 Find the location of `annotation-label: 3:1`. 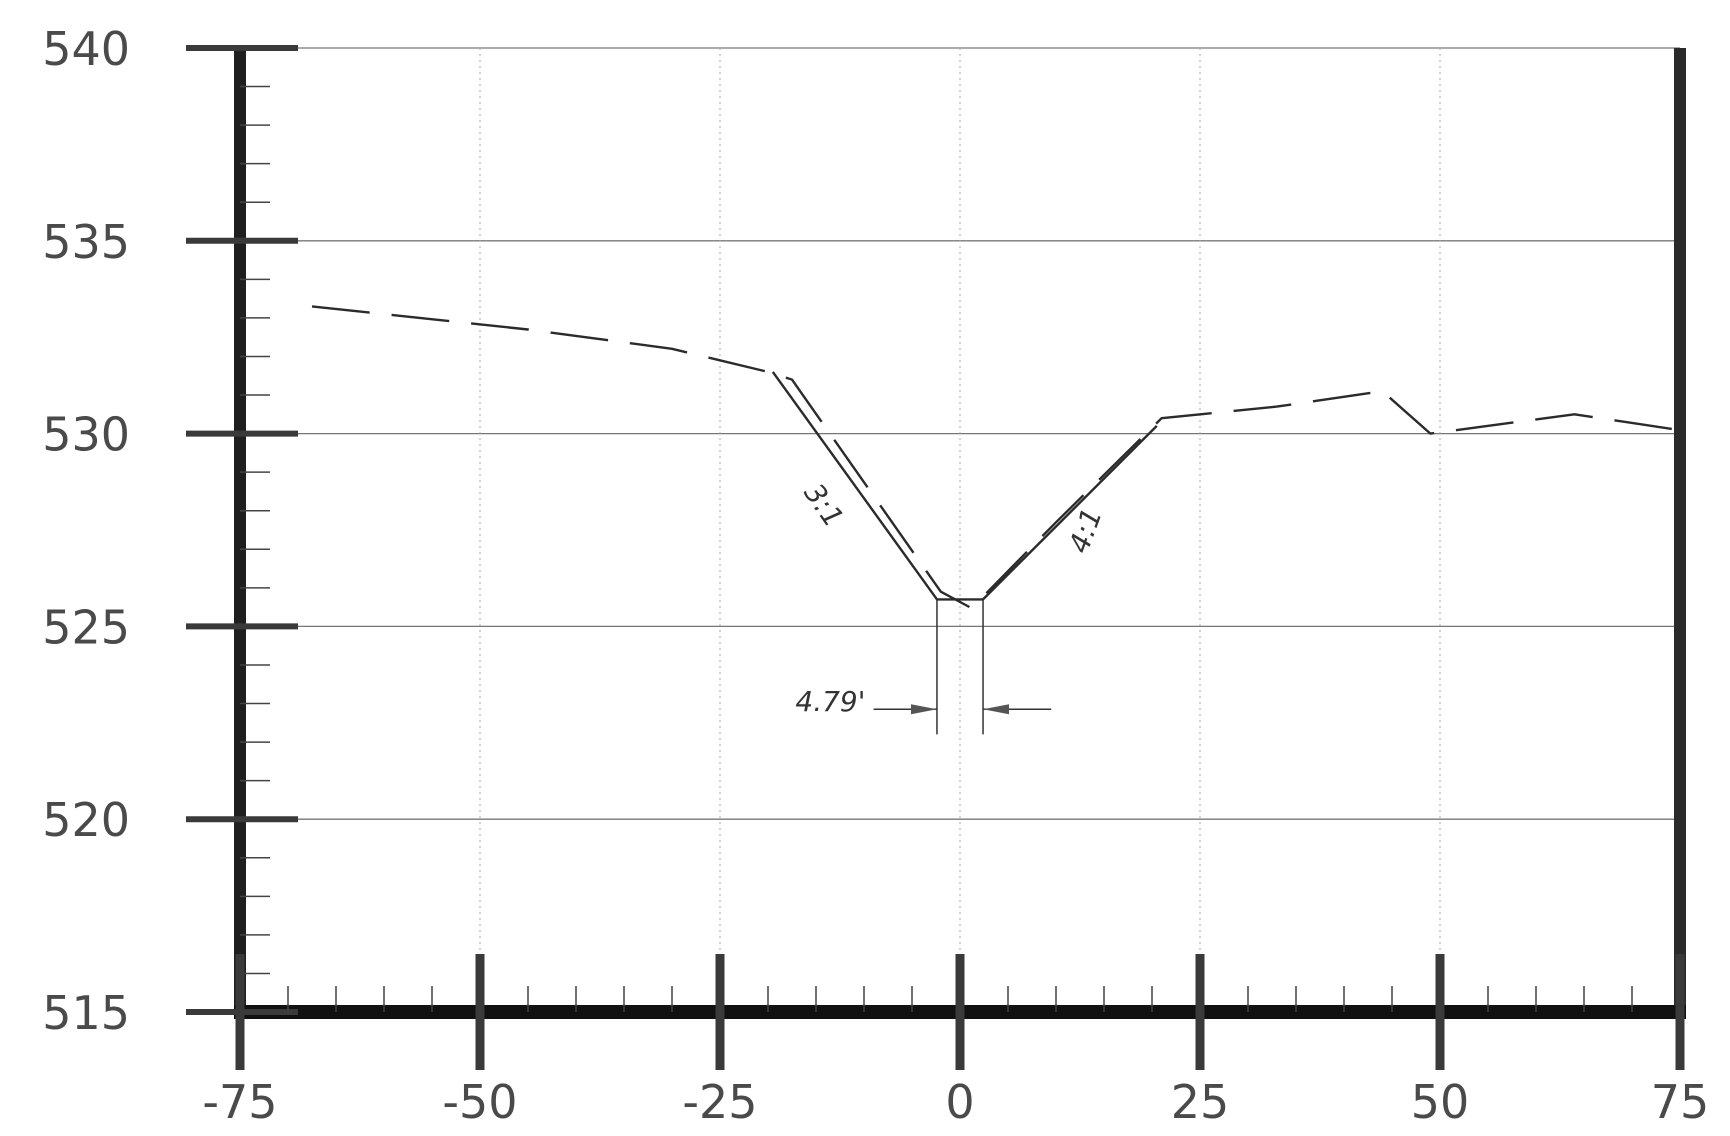

annotation-label: 3:1 is located at coordinates (823, 505).